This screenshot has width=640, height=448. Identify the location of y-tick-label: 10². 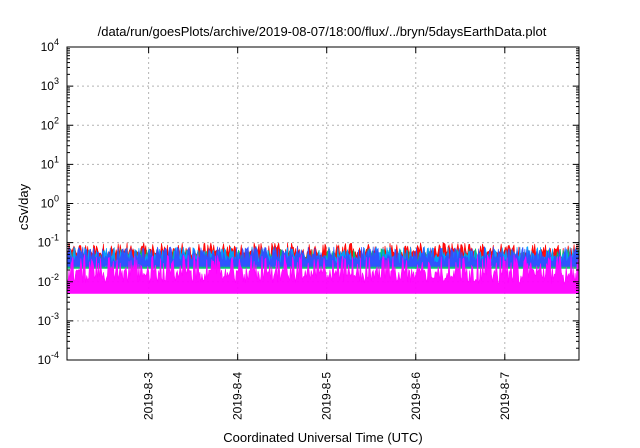
(50, 123).